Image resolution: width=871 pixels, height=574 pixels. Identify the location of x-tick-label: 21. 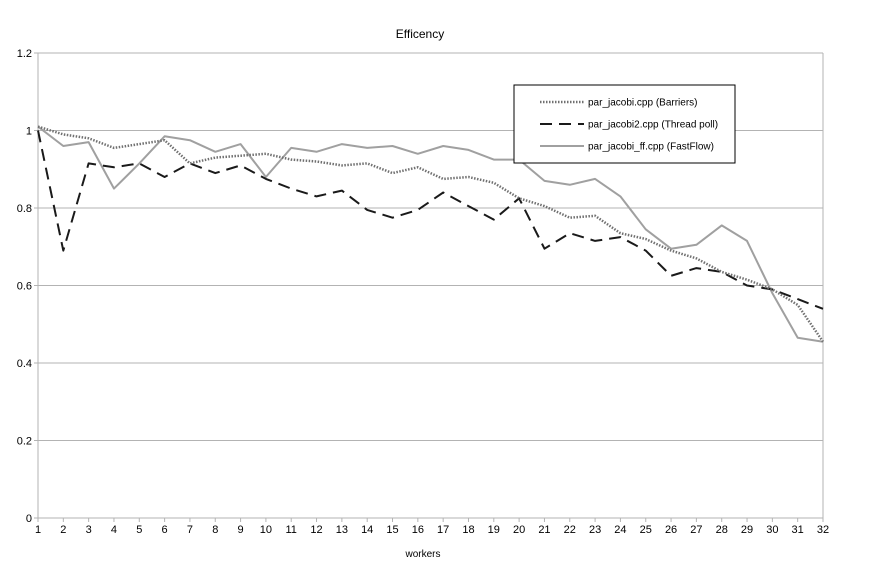
(544, 530).